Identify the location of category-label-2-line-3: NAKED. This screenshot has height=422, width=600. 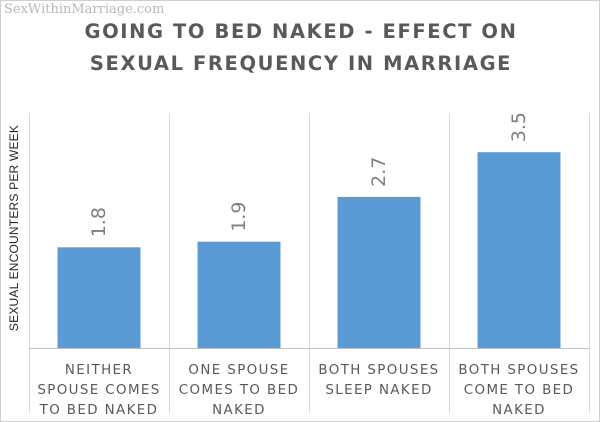
(239, 410).